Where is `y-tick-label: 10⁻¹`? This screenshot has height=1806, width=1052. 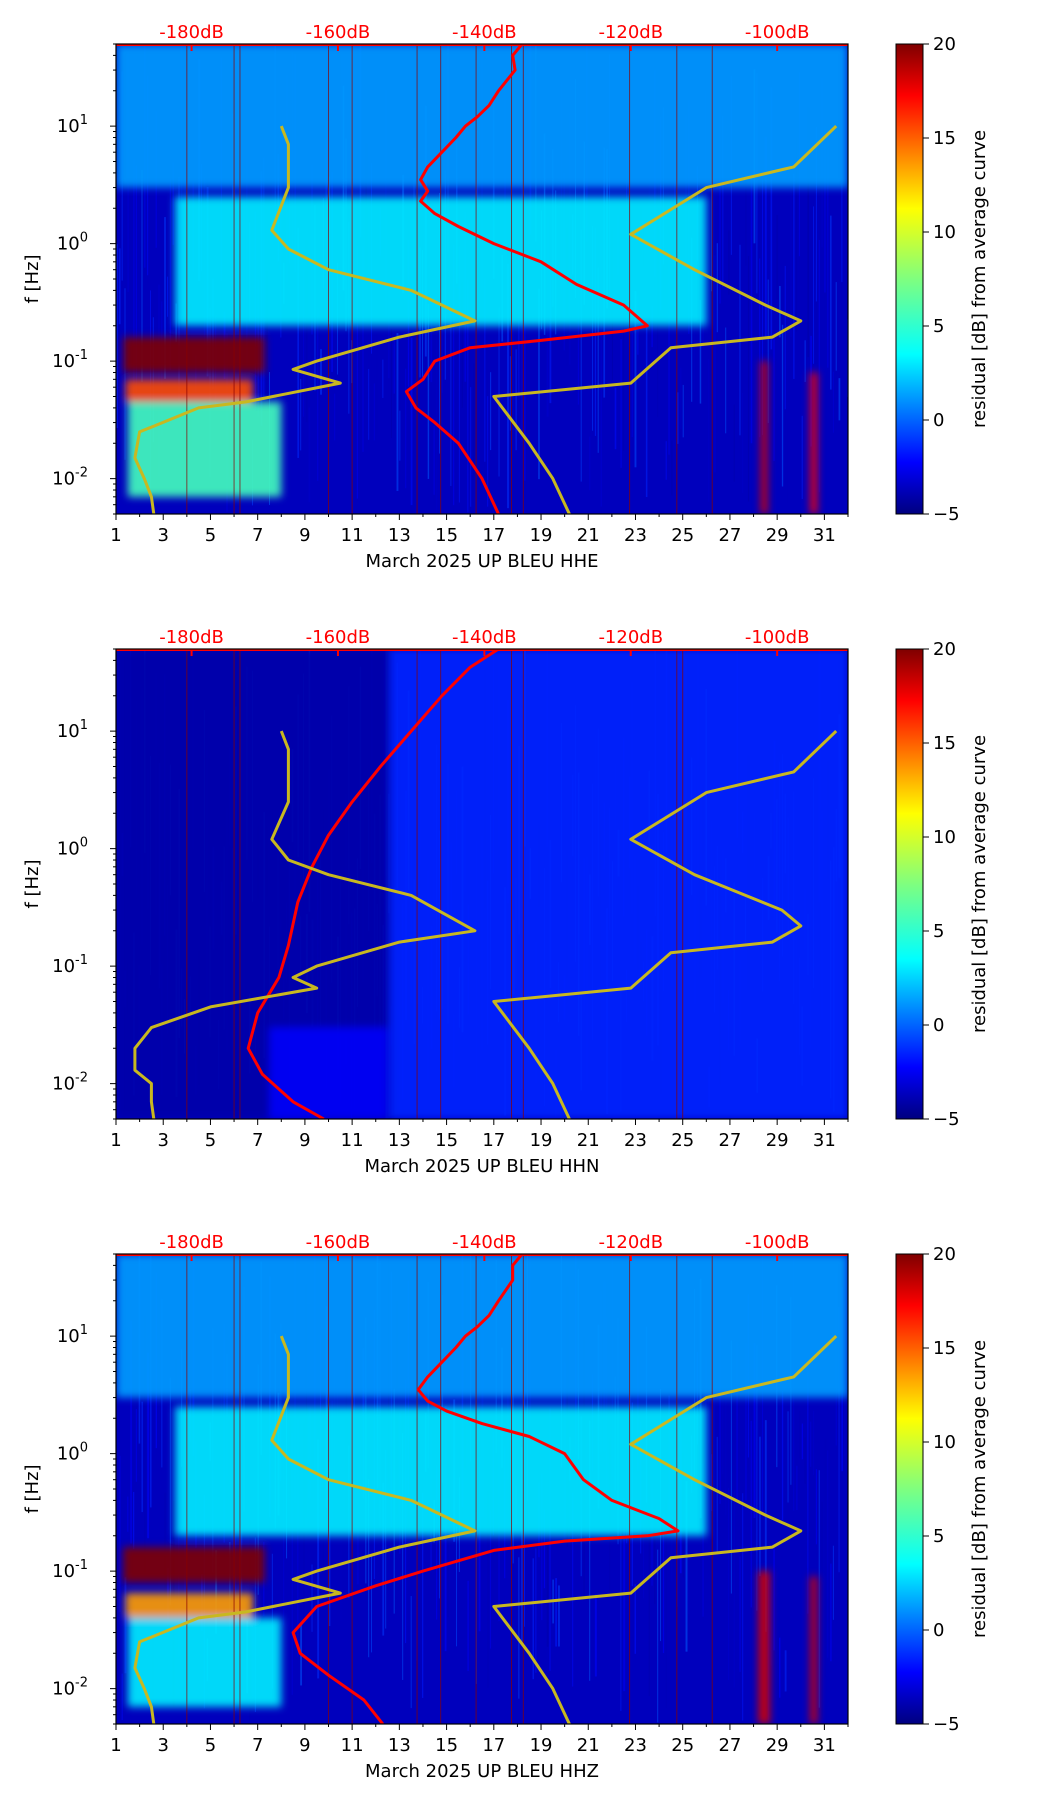 y-tick-label: 10⁻¹ is located at coordinates (70, 965).